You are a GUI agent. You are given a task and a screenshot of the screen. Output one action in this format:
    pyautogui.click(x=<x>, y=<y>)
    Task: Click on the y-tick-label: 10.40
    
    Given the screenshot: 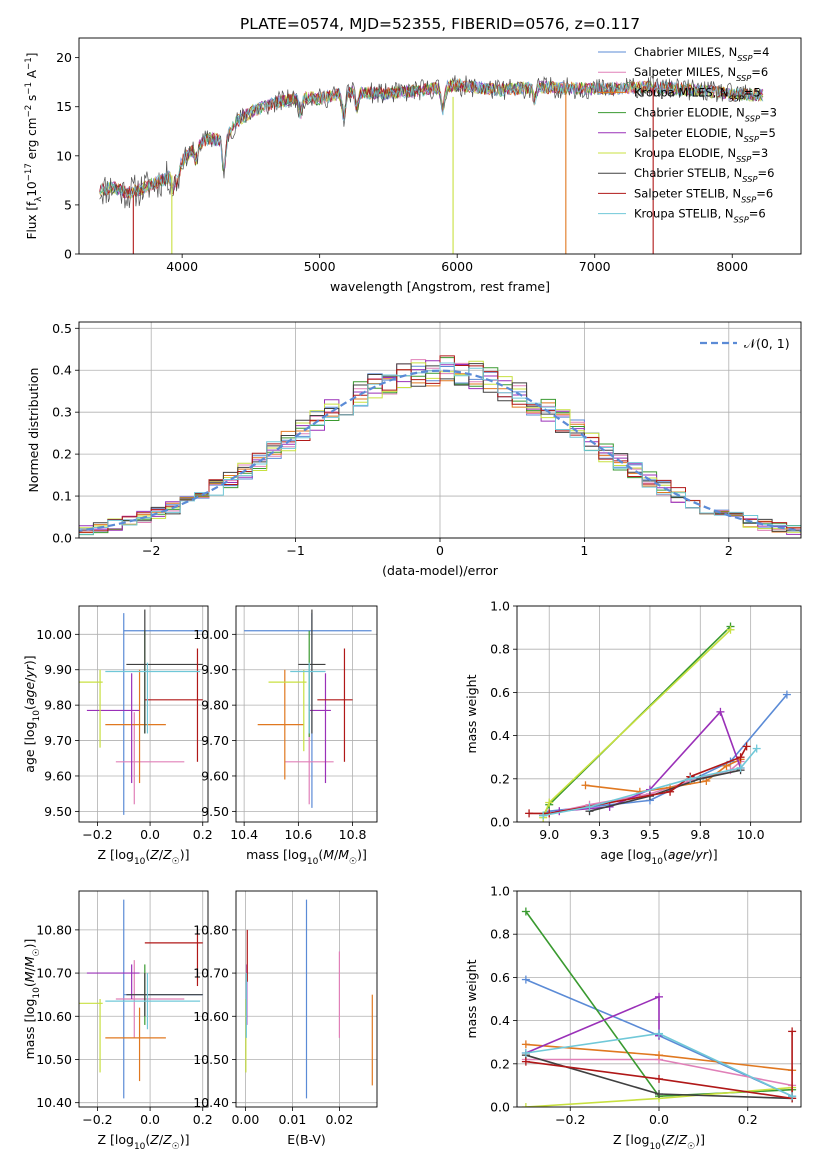 What is the action you would take?
    pyautogui.click(x=54, y=1102)
    